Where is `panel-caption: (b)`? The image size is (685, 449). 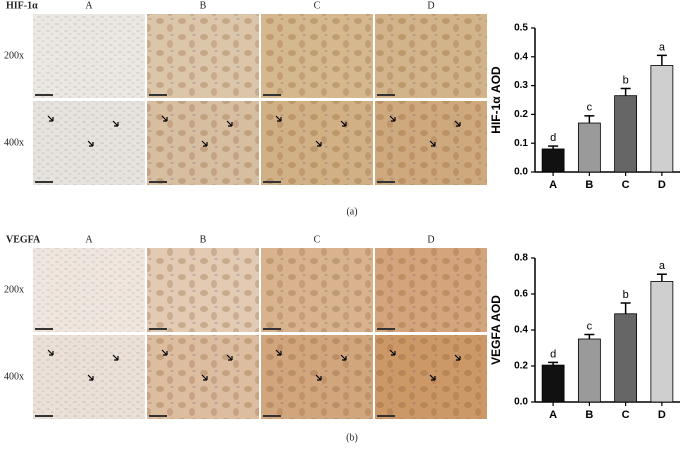
panel-caption: (b) is located at coordinates (352, 437).